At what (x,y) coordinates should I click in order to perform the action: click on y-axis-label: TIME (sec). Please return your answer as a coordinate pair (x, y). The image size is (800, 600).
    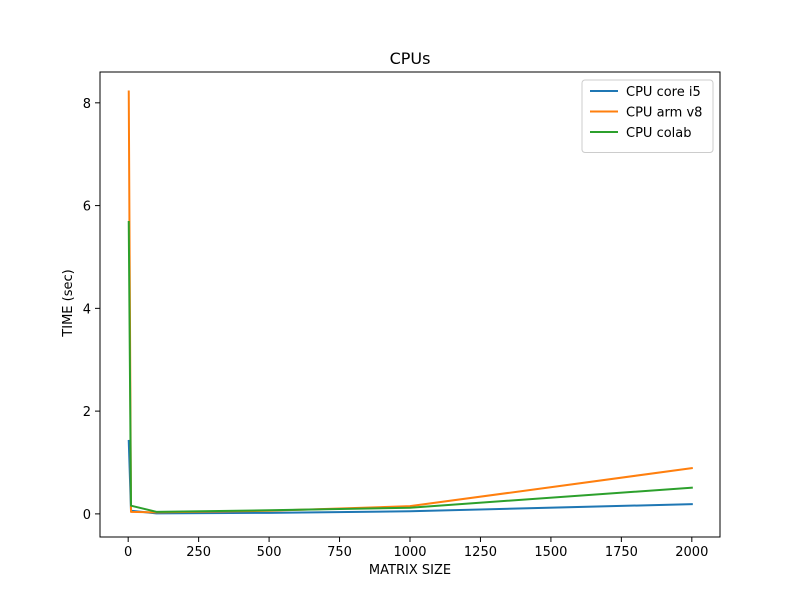
    Looking at the image, I should click on (68, 303).